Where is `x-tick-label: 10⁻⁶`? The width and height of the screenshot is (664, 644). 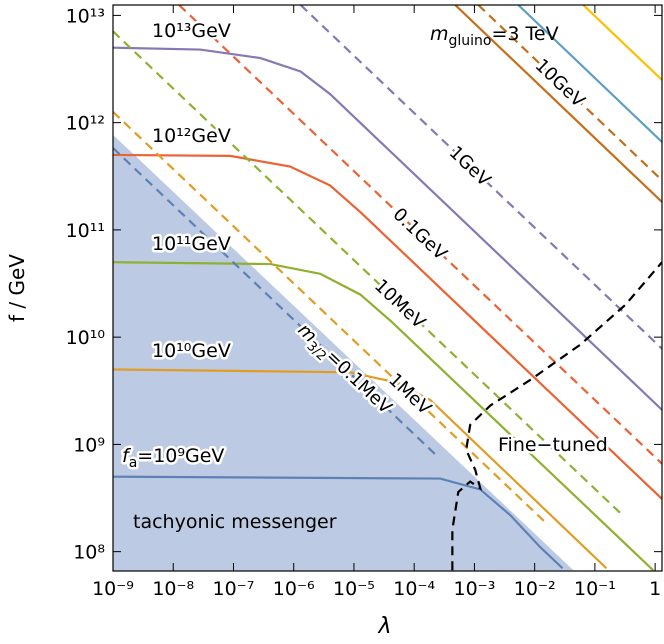
x-tick-label: 10⁻⁶ is located at coordinates (294, 589).